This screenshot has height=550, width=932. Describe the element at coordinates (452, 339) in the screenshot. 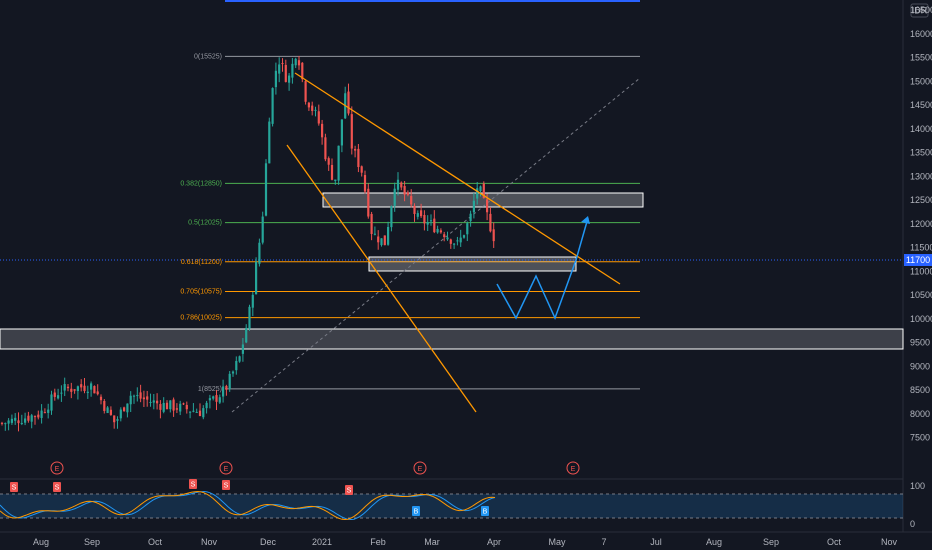

I see `support-zone-wide` at that location.